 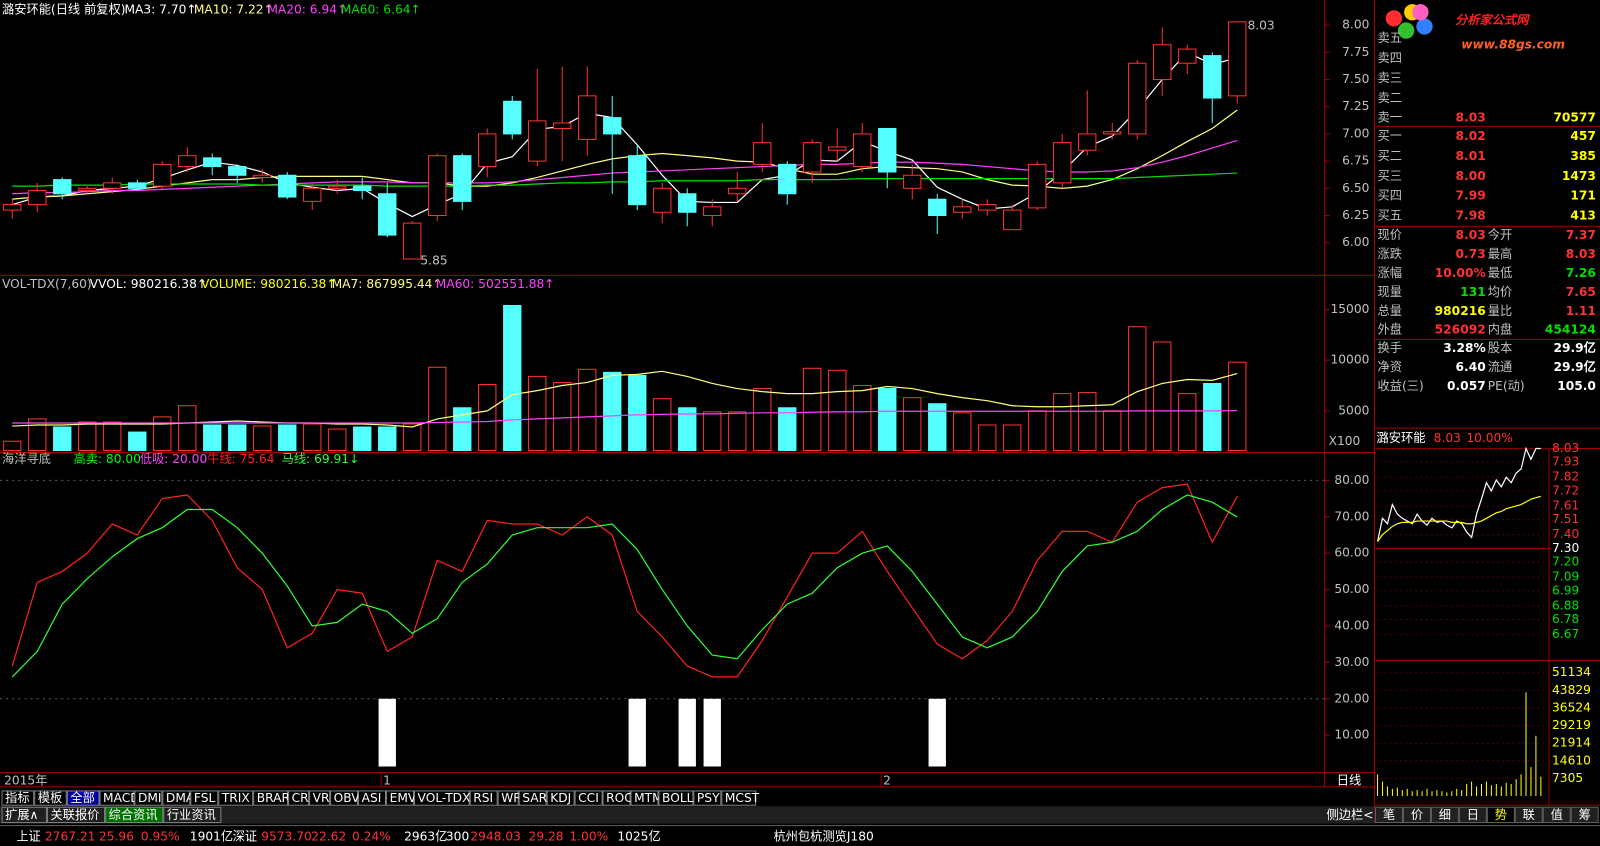 I want to click on side-tab-label: 日, so click(x=1473, y=815).